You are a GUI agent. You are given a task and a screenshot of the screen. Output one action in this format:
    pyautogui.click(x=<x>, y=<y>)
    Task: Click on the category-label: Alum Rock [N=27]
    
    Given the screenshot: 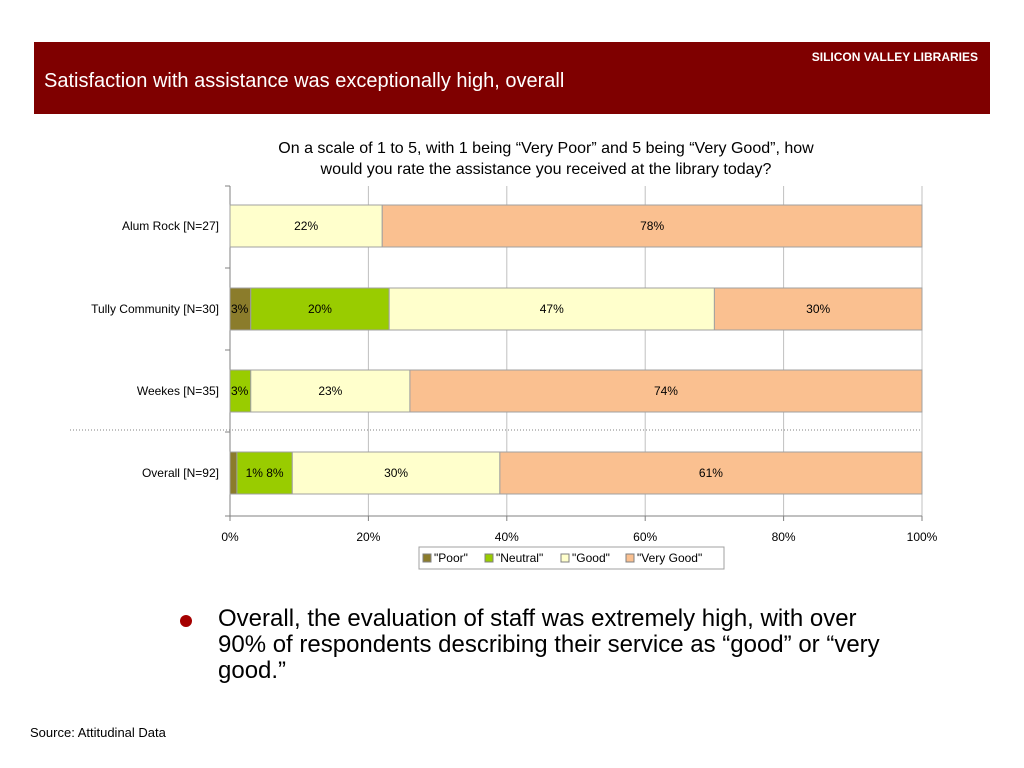 What is the action you would take?
    pyautogui.click(x=170, y=226)
    